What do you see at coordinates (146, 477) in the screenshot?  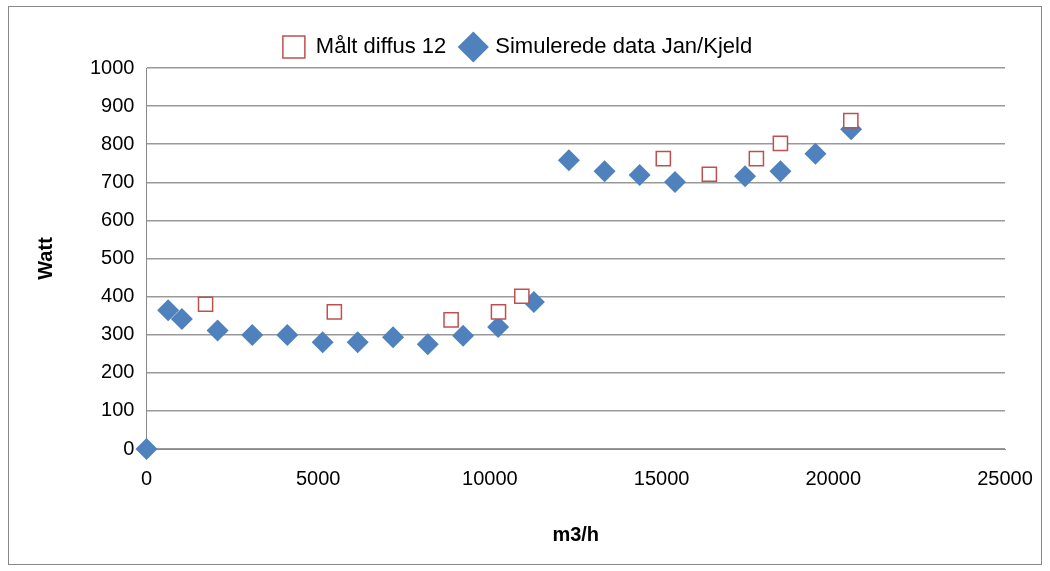 I see `x-tick-label: 0` at bounding box center [146, 477].